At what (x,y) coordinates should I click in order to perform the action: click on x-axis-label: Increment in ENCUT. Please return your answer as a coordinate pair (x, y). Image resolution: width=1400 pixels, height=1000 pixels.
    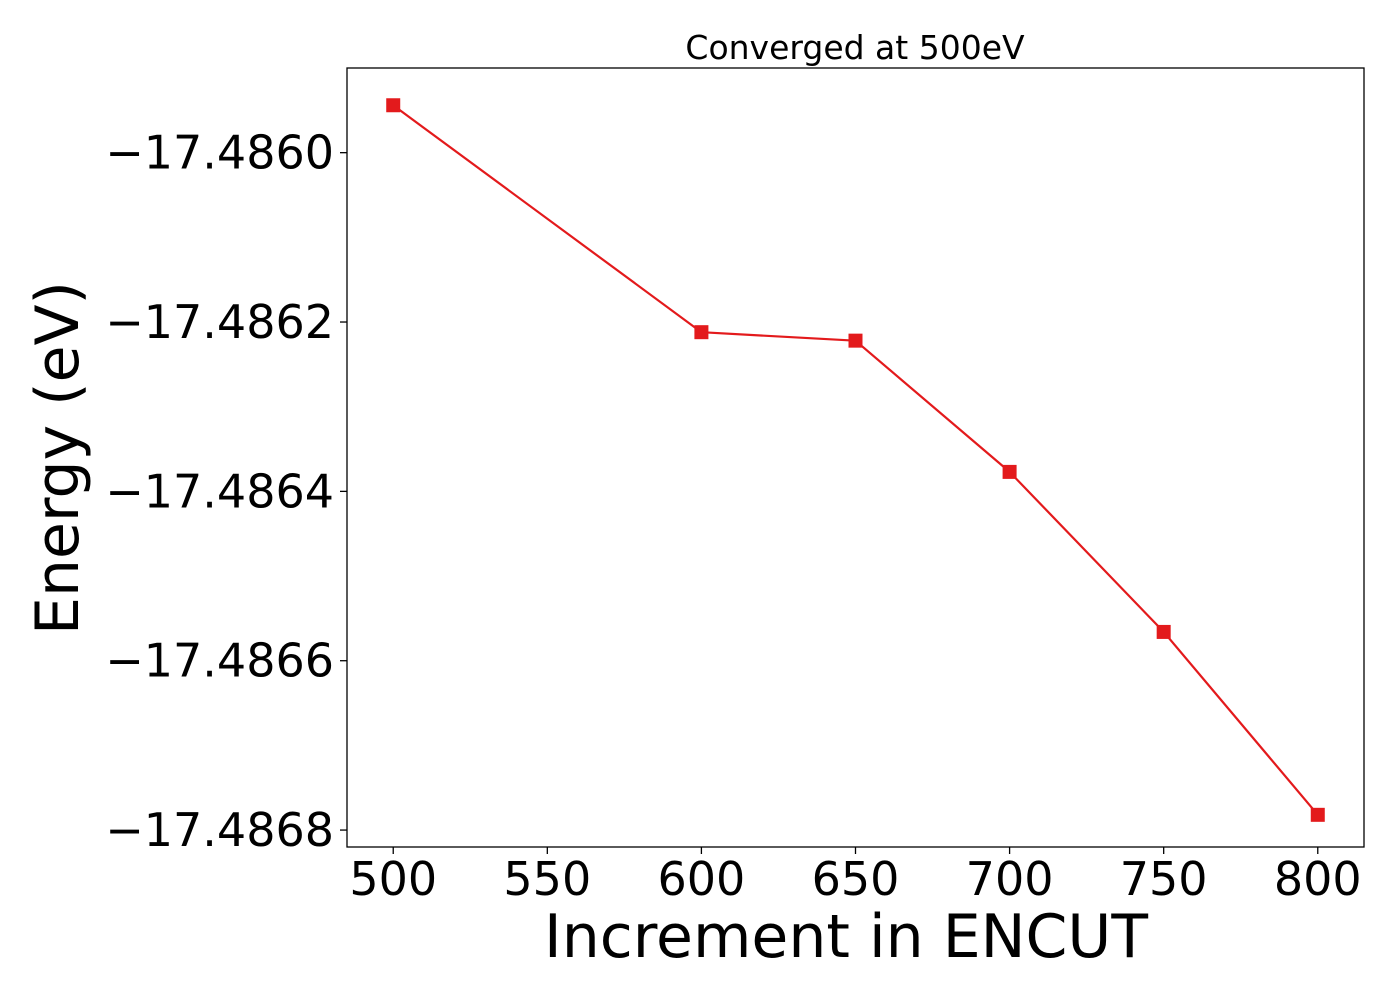
    Looking at the image, I should click on (846, 937).